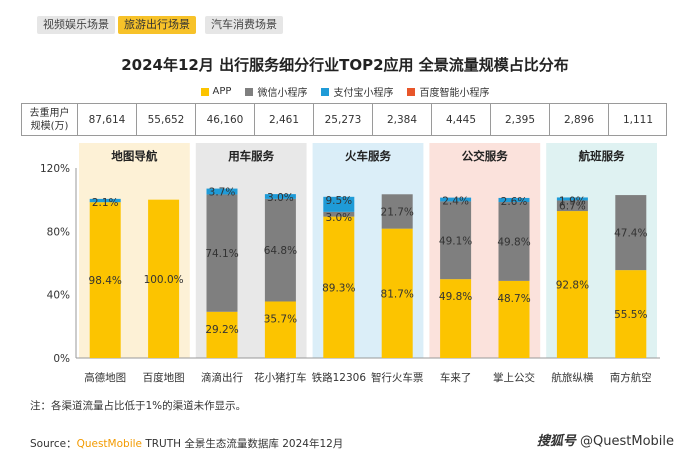 This screenshot has width=690, height=461. Describe the element at coordinates (164, 377) in the screenshot. I see `x-tick-label: 百度地图` at that location.